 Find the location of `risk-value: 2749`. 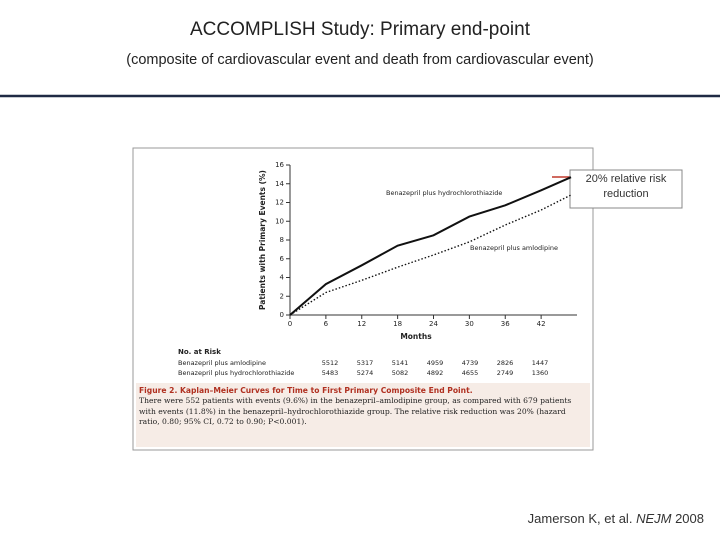

risk-value: 2749 is located at coordinates (505, 373).